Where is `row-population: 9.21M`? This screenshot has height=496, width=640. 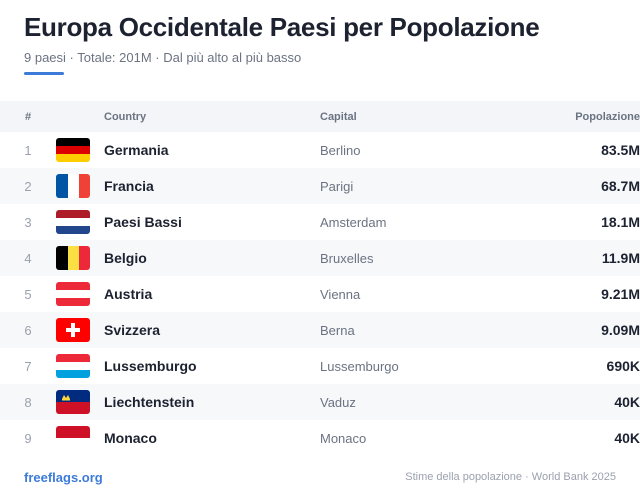
row-population: 9.21M is located at coordinates (620, 294).